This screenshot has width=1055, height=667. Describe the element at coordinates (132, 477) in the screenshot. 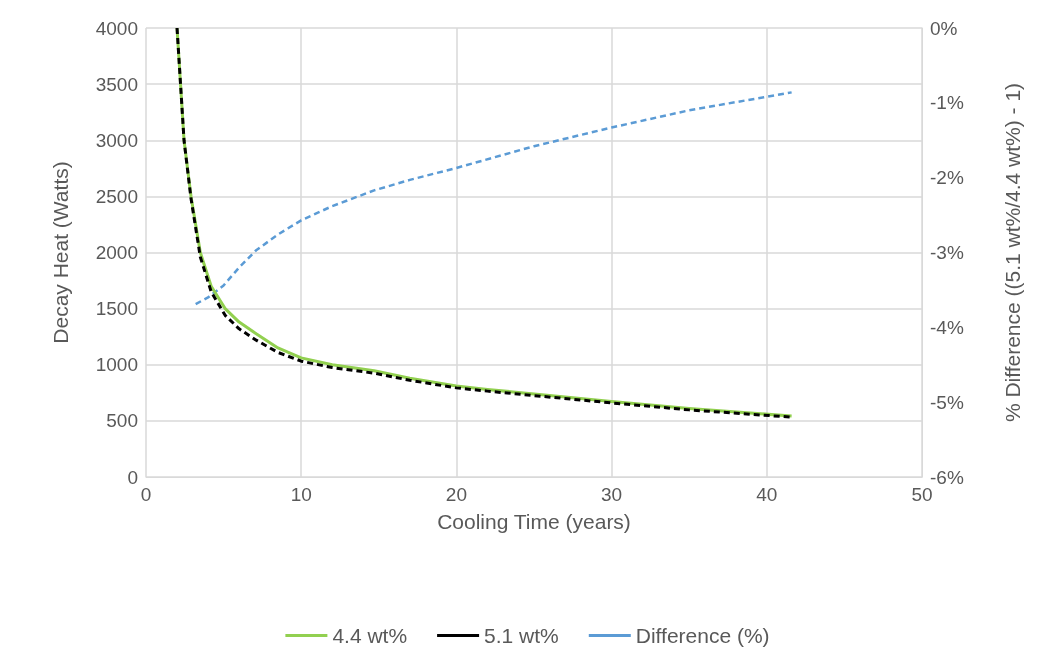

I see `y-tick-label: 0` at that location.